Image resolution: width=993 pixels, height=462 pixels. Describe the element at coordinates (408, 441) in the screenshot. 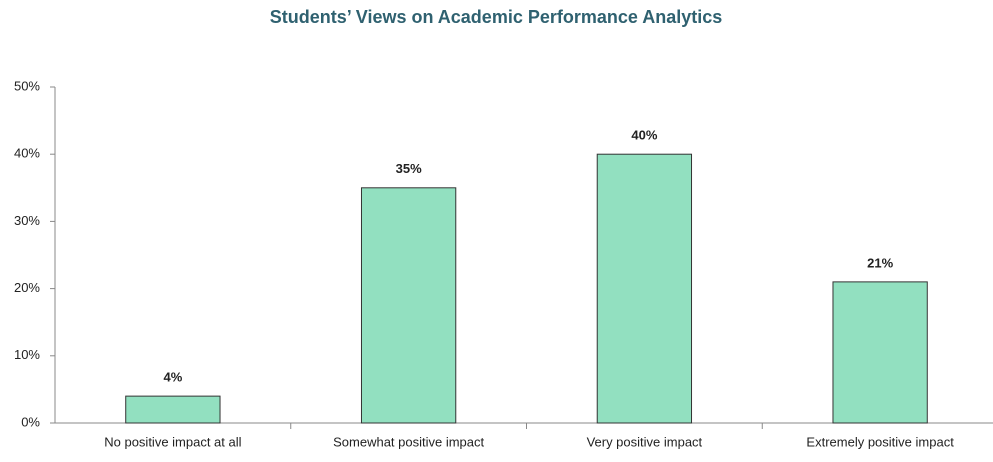

I see `x-tick-label: Somewhat positive impact` at that location.